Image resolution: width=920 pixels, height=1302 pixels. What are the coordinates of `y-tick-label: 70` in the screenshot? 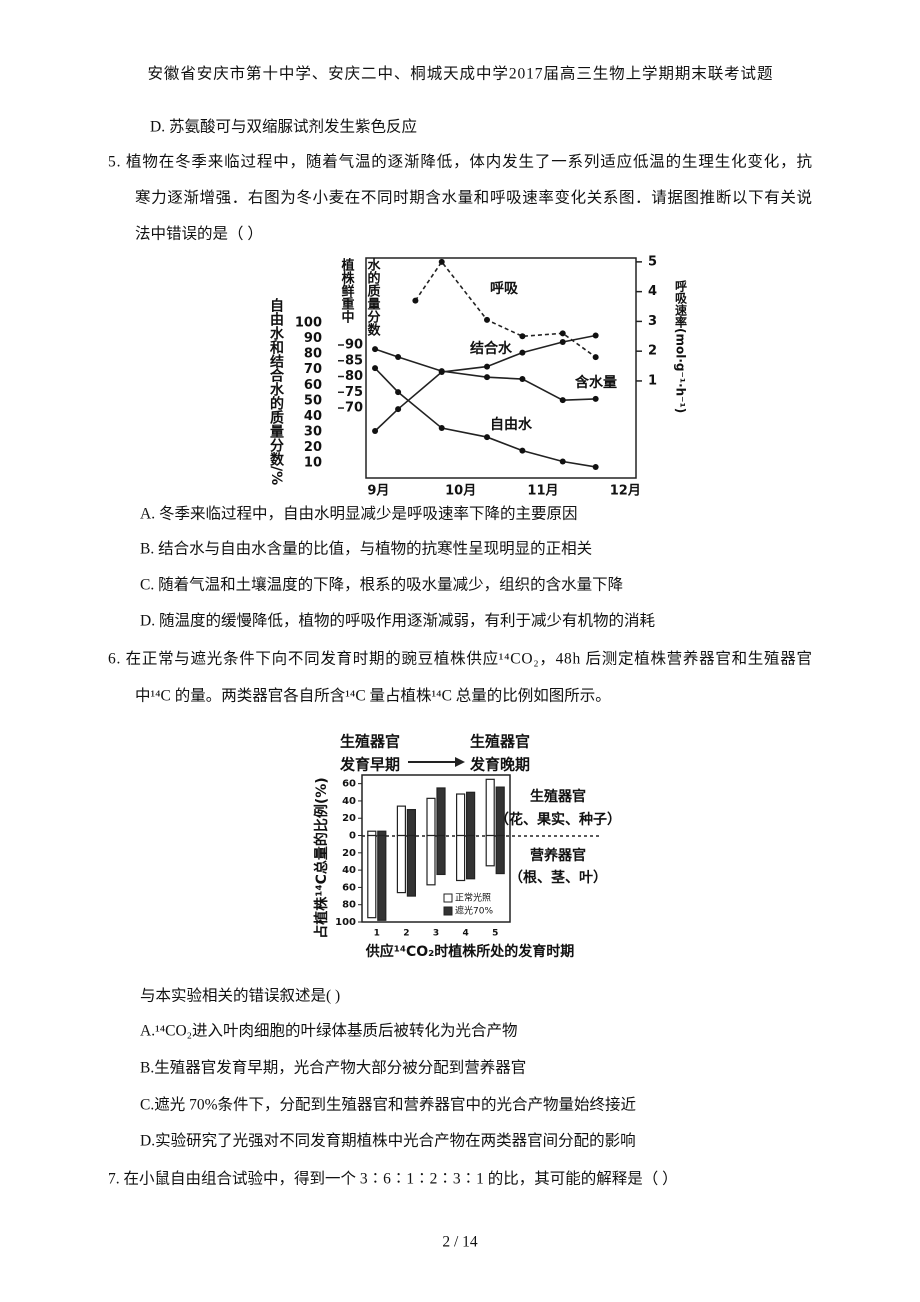 It's located at (313, 369).